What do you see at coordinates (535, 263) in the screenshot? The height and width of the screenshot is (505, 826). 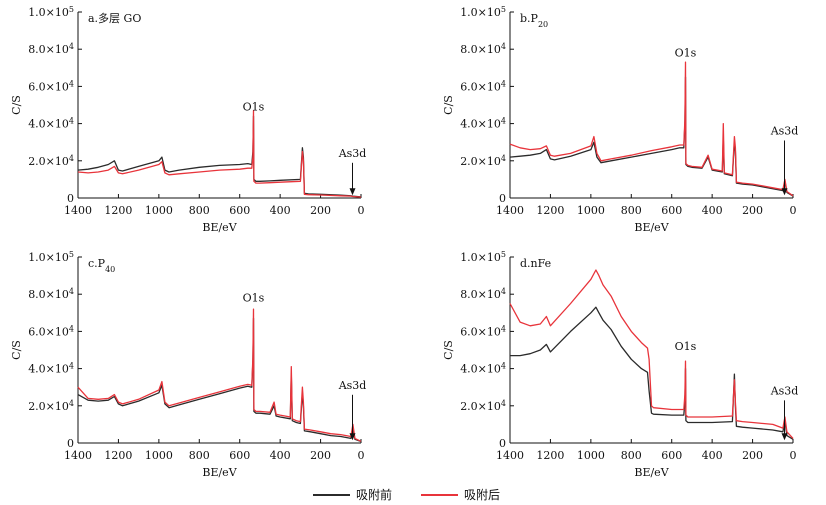 I see `panel-label: d.nFe` at bounding box center [535, 263].